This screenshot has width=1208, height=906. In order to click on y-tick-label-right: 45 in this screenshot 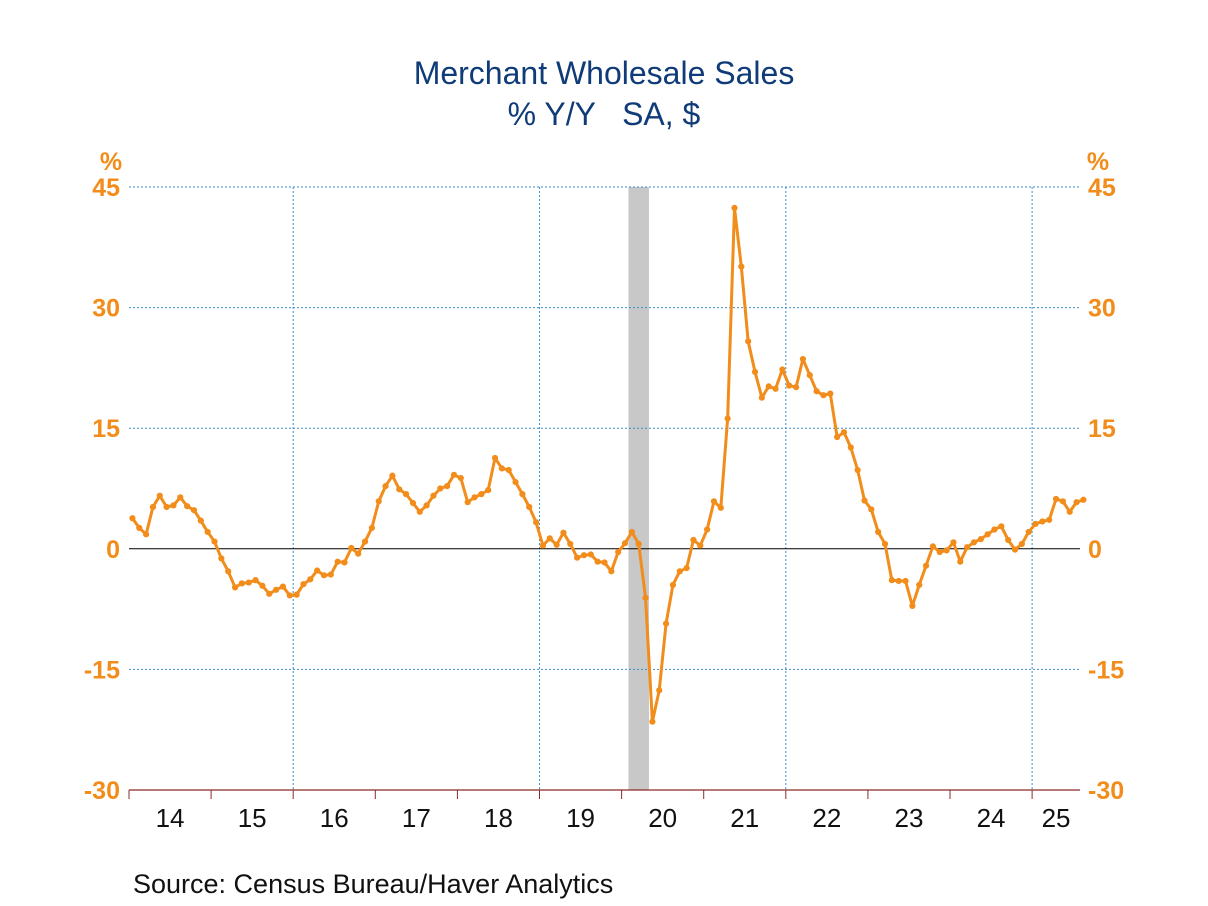, I will do `click(1102, 188)`.